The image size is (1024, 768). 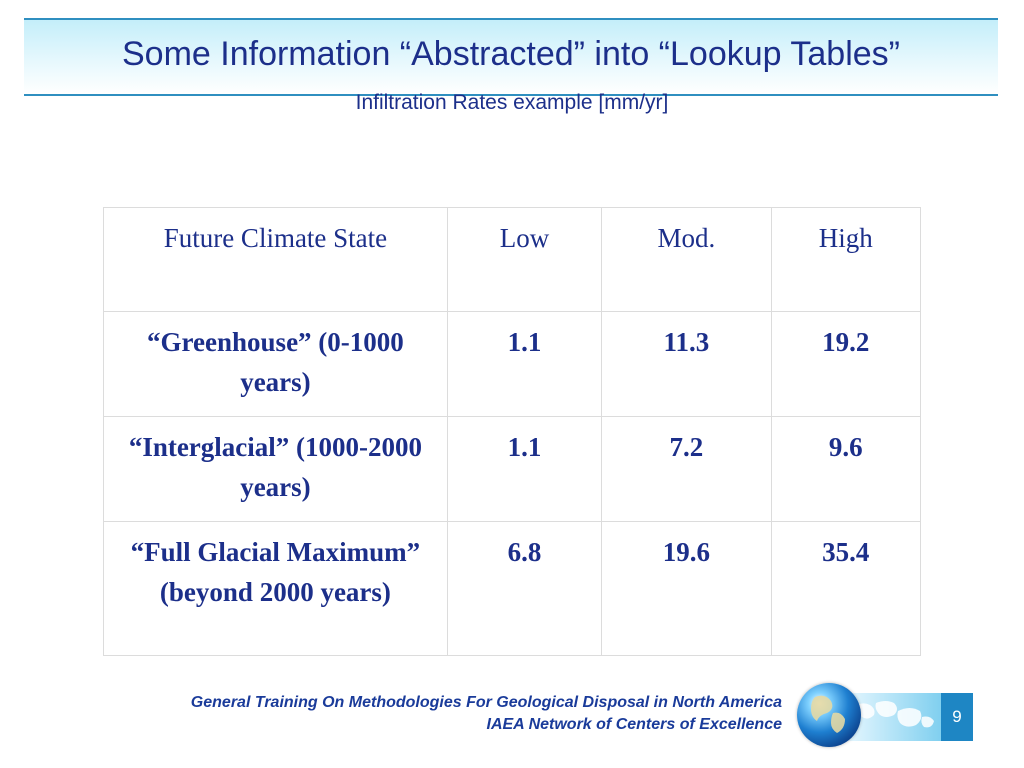 I want to click on header-low: Low, so click(x=524, y=259).